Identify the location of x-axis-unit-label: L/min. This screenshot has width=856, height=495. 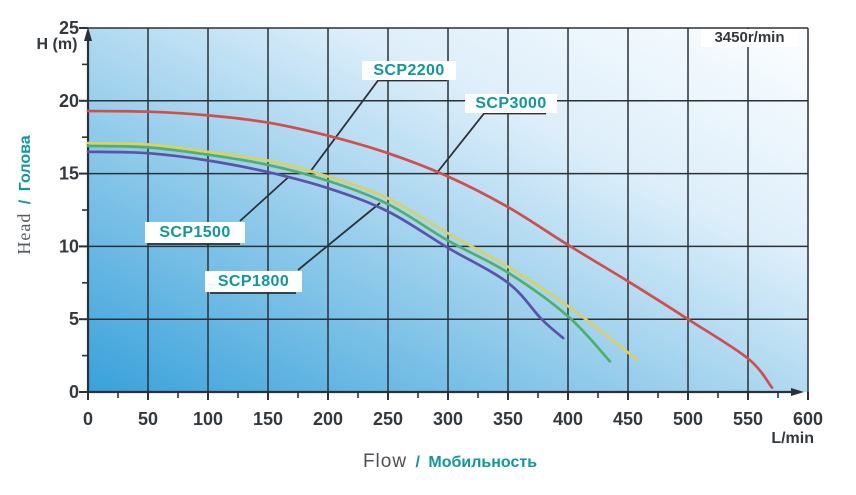
(792, 438).